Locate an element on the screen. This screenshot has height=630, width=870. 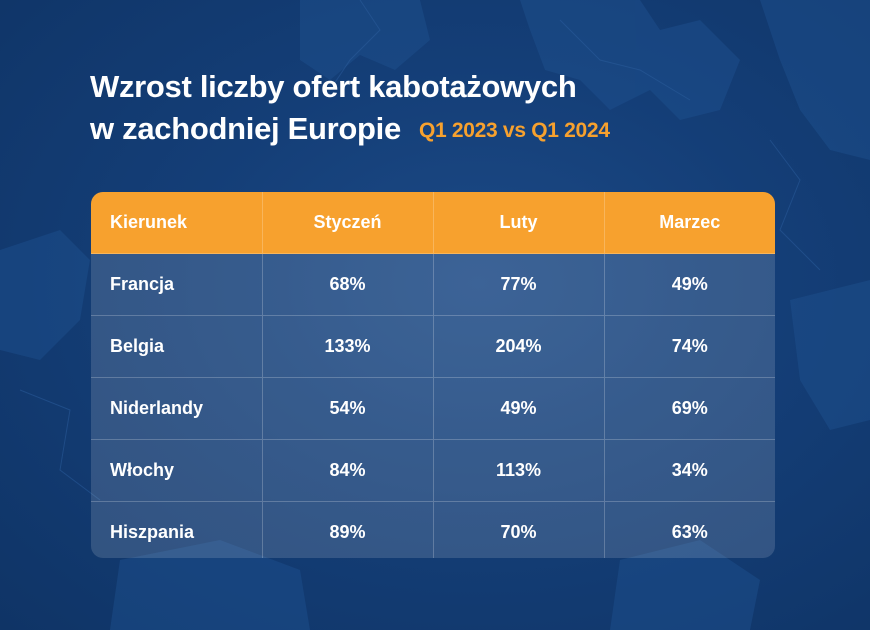
table-row: Francja 68% 77% 49% is located at coordinates (433, 284).